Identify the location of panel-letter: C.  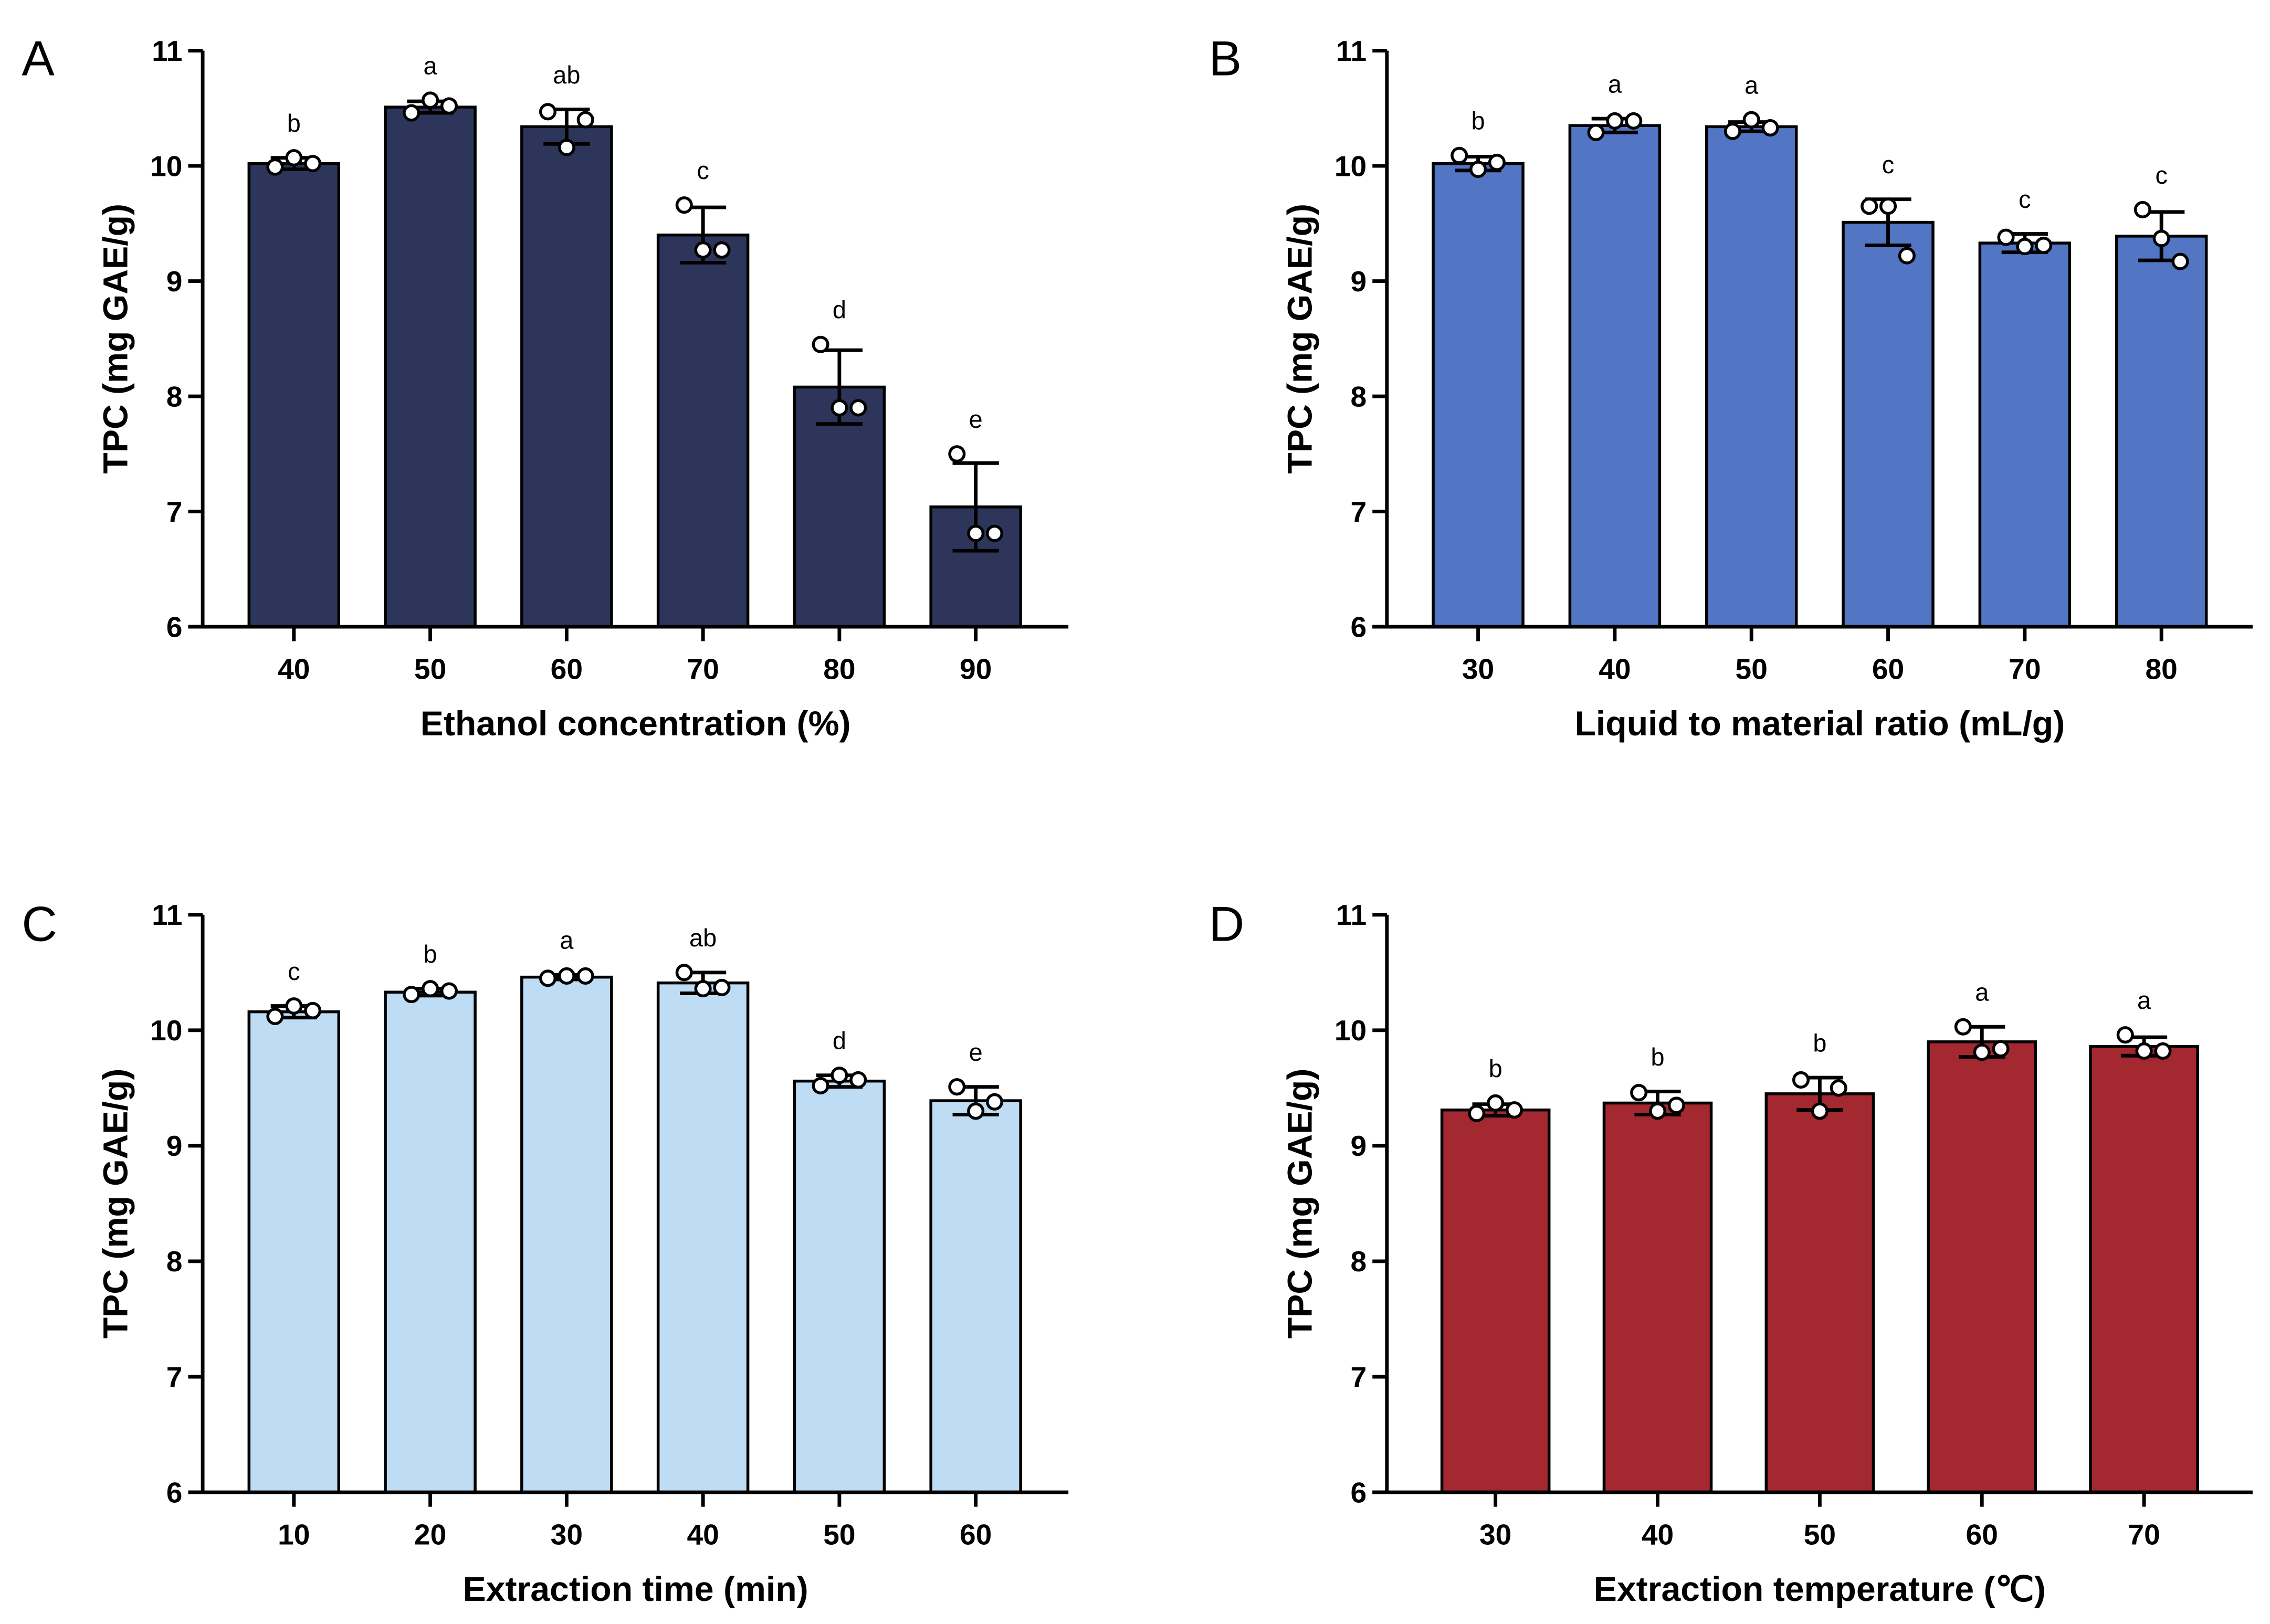
(39, 923).